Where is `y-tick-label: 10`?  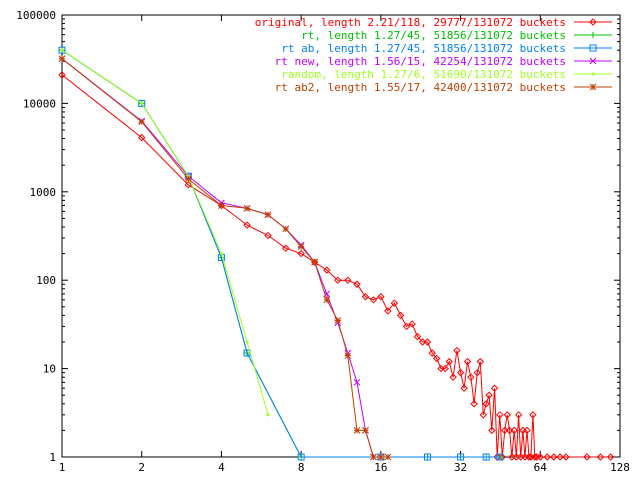 y-tick-label: 10 is located at coordinates (49, 369).